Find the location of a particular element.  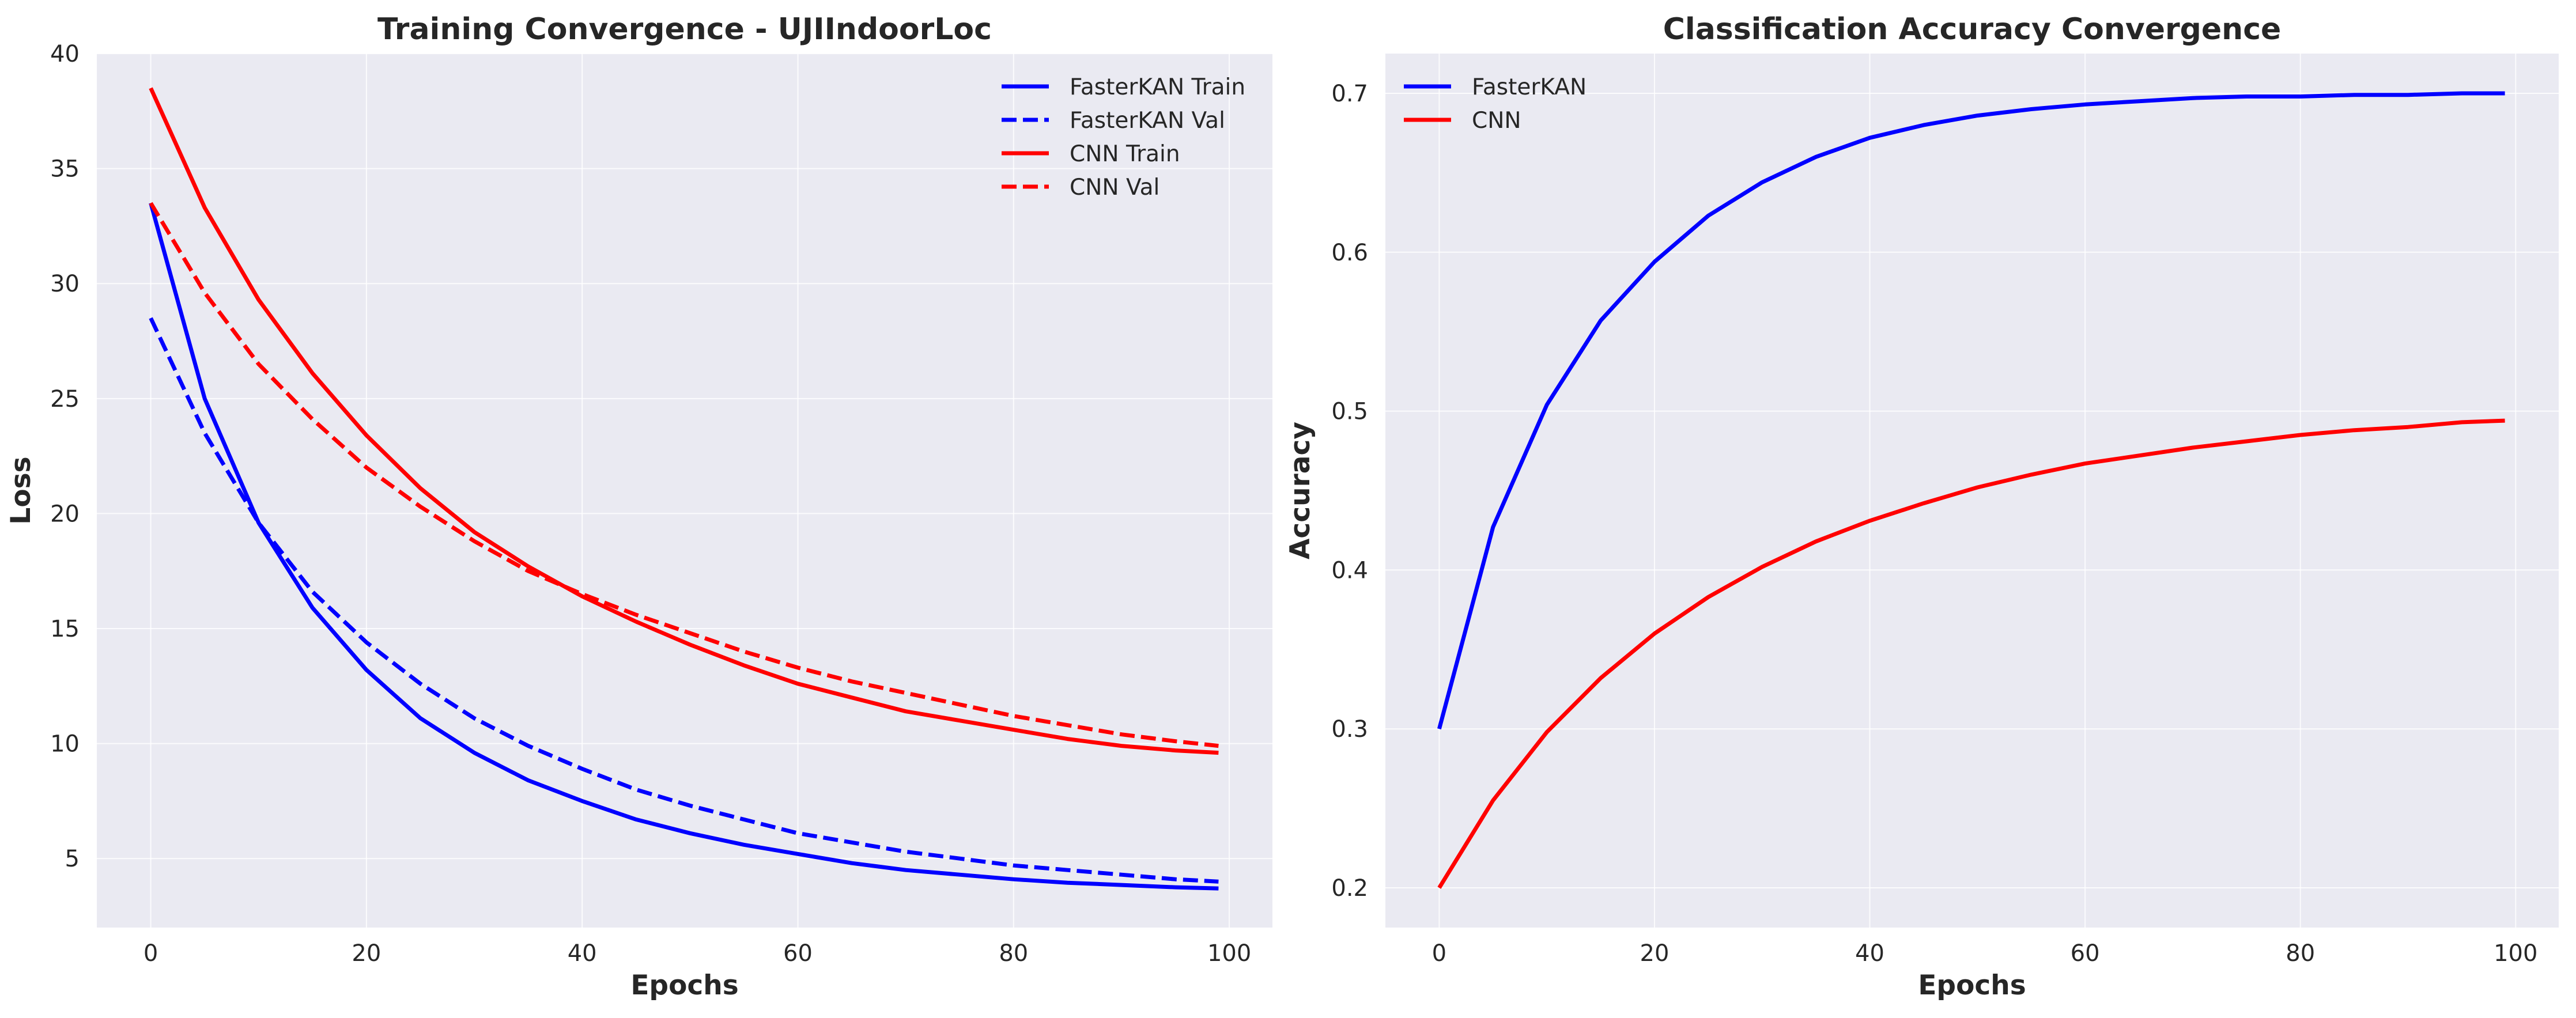

y-axis-label: Accuracy is located at coordinates (1300, 490).